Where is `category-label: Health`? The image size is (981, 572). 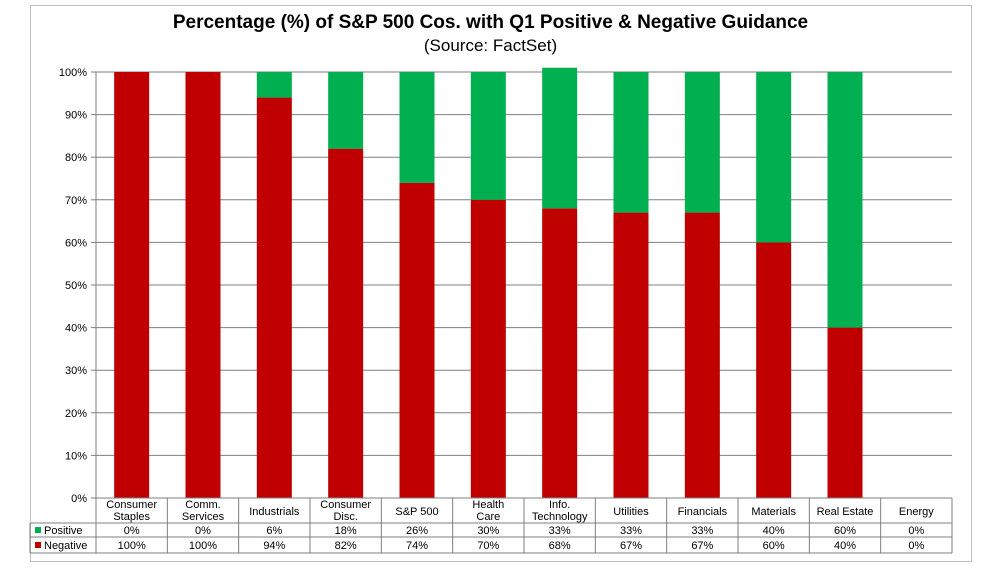
category-label: Health is located at coordinates (488, 505).